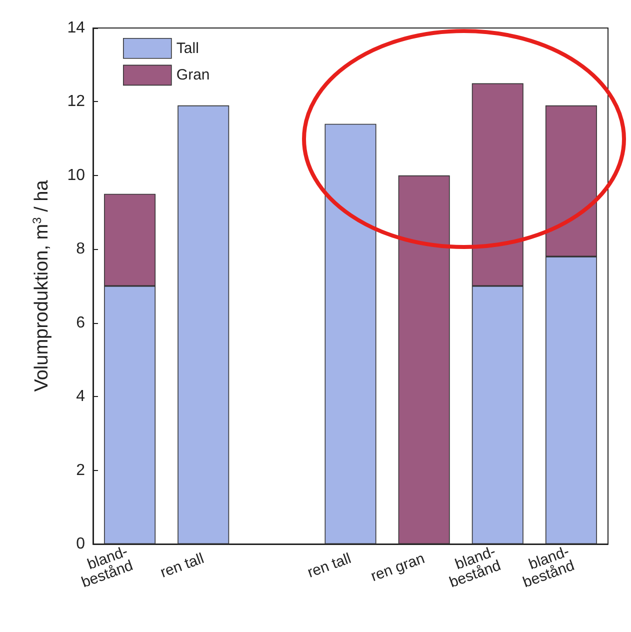 The width and height of the screenshot is (631, 632). What do you see at coordinates (193, 75) in the screenshot?
I see `legend-label: Gran` at bounding box center [193, 75].